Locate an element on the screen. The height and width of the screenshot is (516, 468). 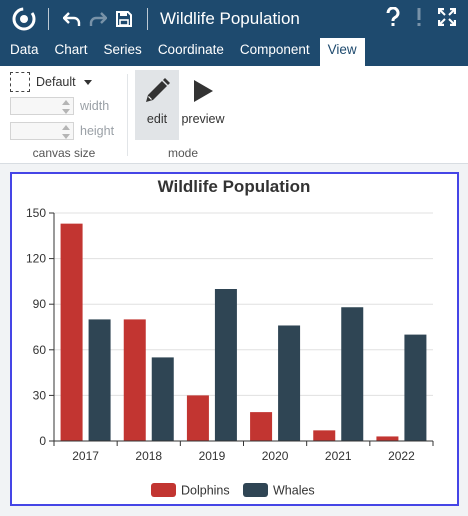
legend-label-whales: Whales is located at coordinates (294, 491).